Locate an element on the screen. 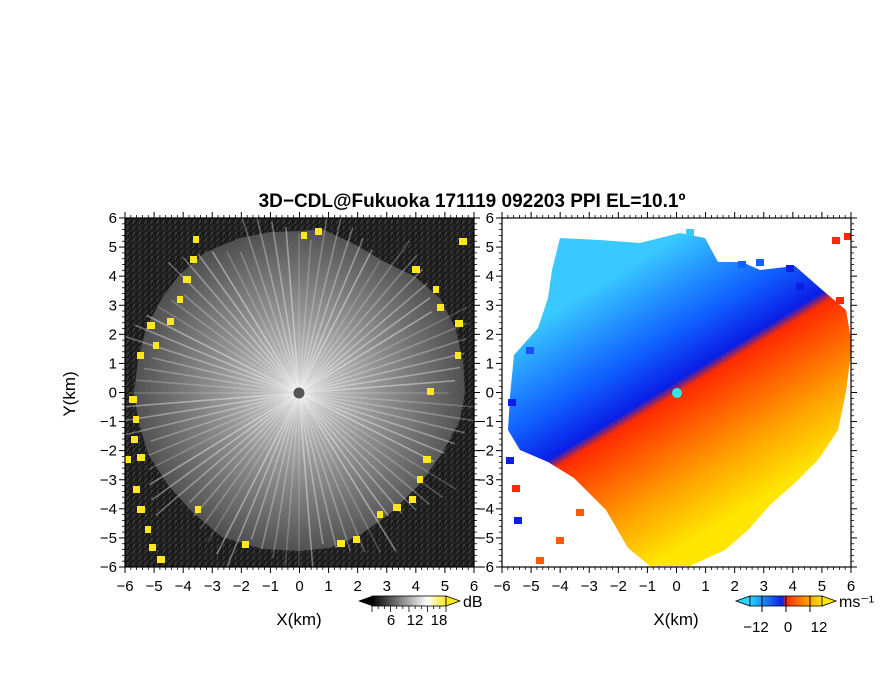 Image resolution: width=880 pixels, height=680 pixels. colorbar-tick: 0 is located at coordinates (788, 627).